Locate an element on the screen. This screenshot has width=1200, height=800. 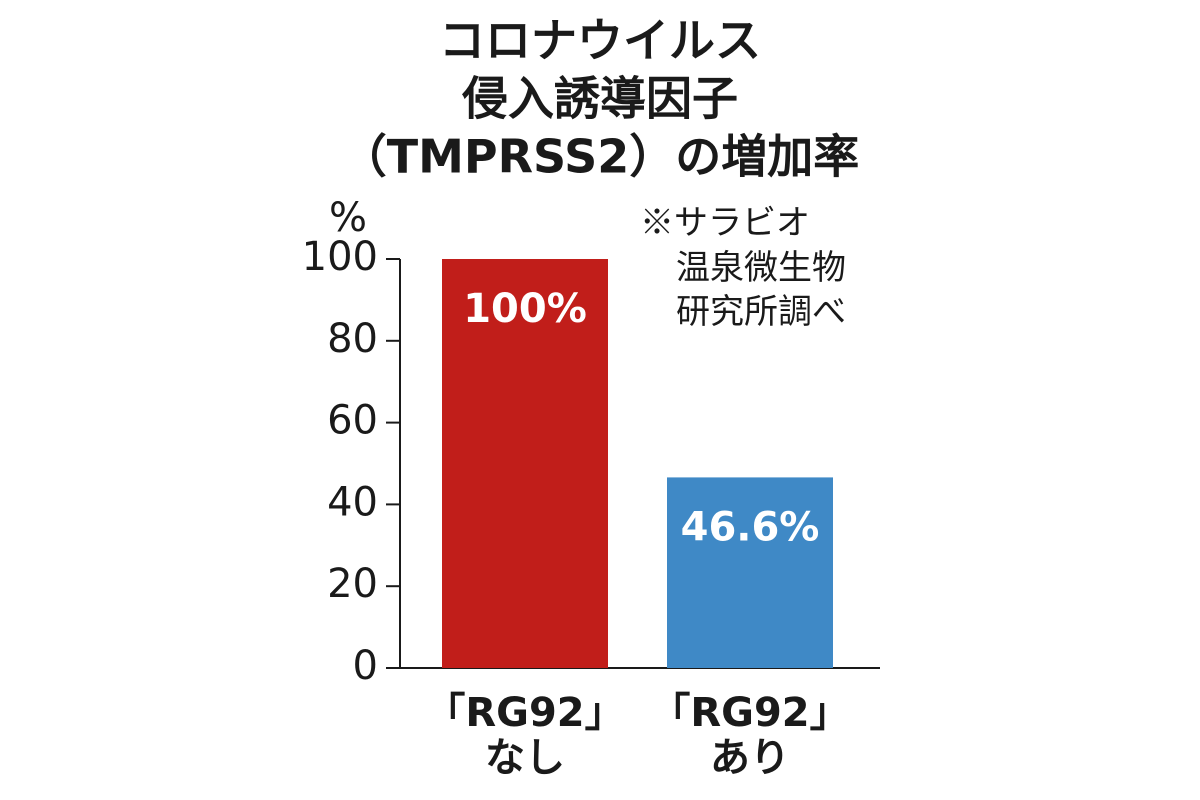
y-tick-label: 40 is located at coordinates (352, 502).